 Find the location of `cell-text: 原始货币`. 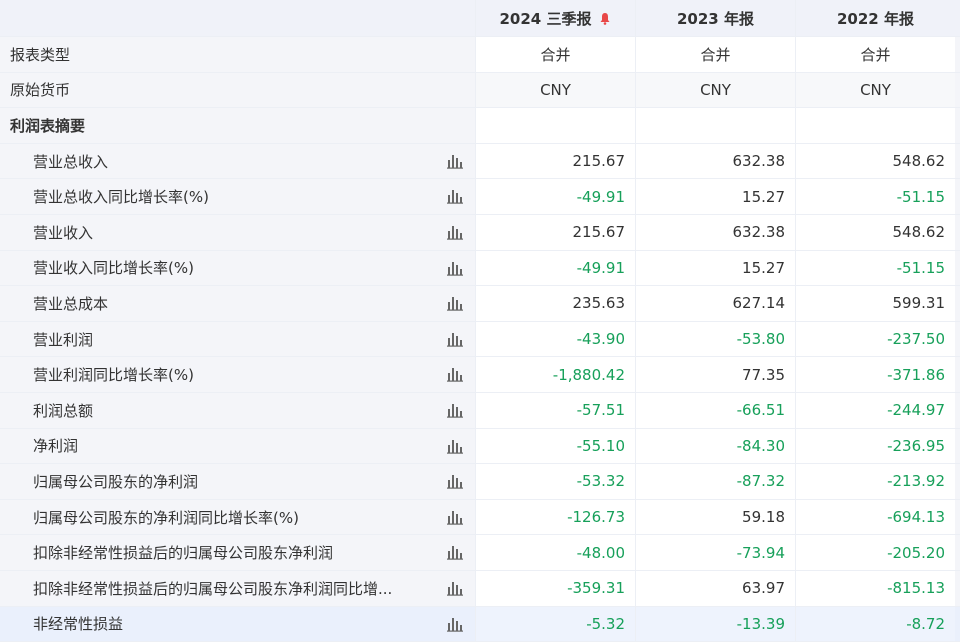

cell-text: 原始货币 is located at coordinates (40, 90).